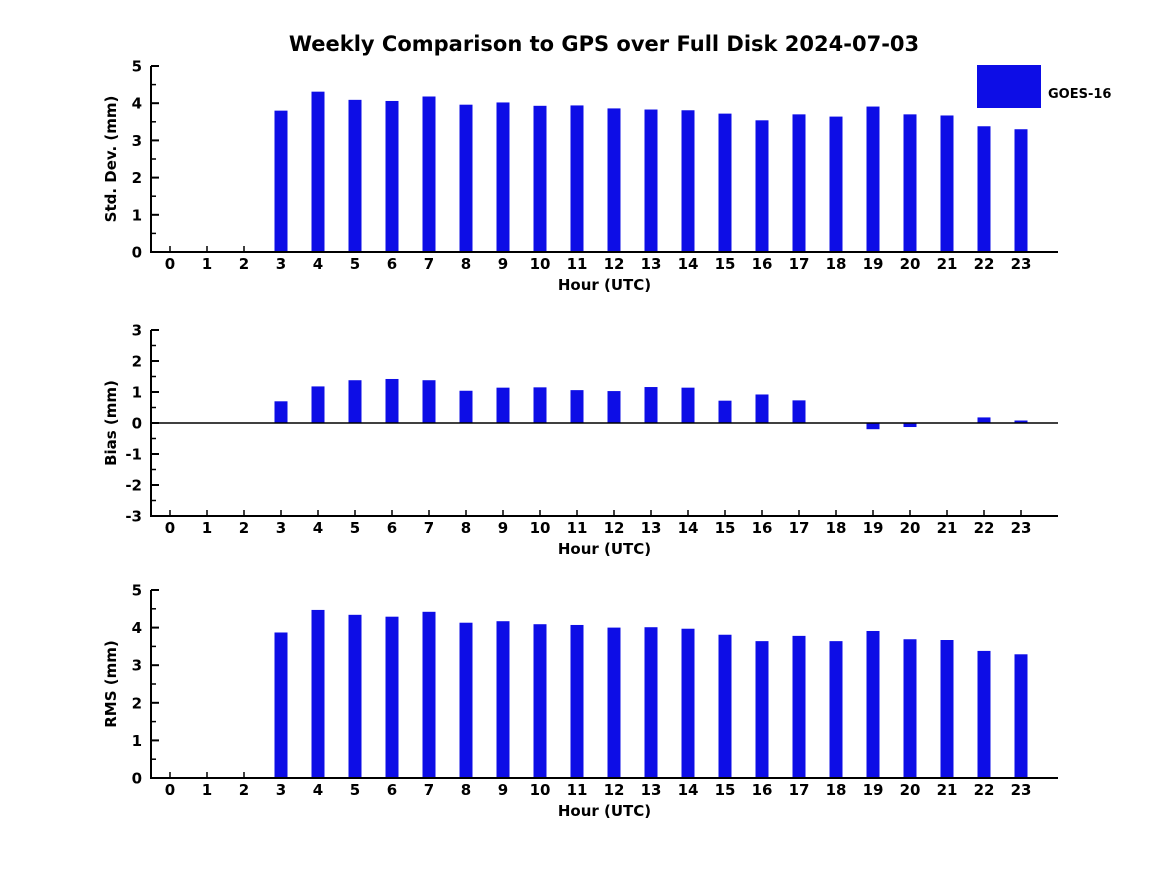 The height and width of the screenshot is (875, 1167). What do you see at coordinates (1079, 94) in the screenshot?
I see `legend-label: GOES-16` at bounding box center [1079, 94].